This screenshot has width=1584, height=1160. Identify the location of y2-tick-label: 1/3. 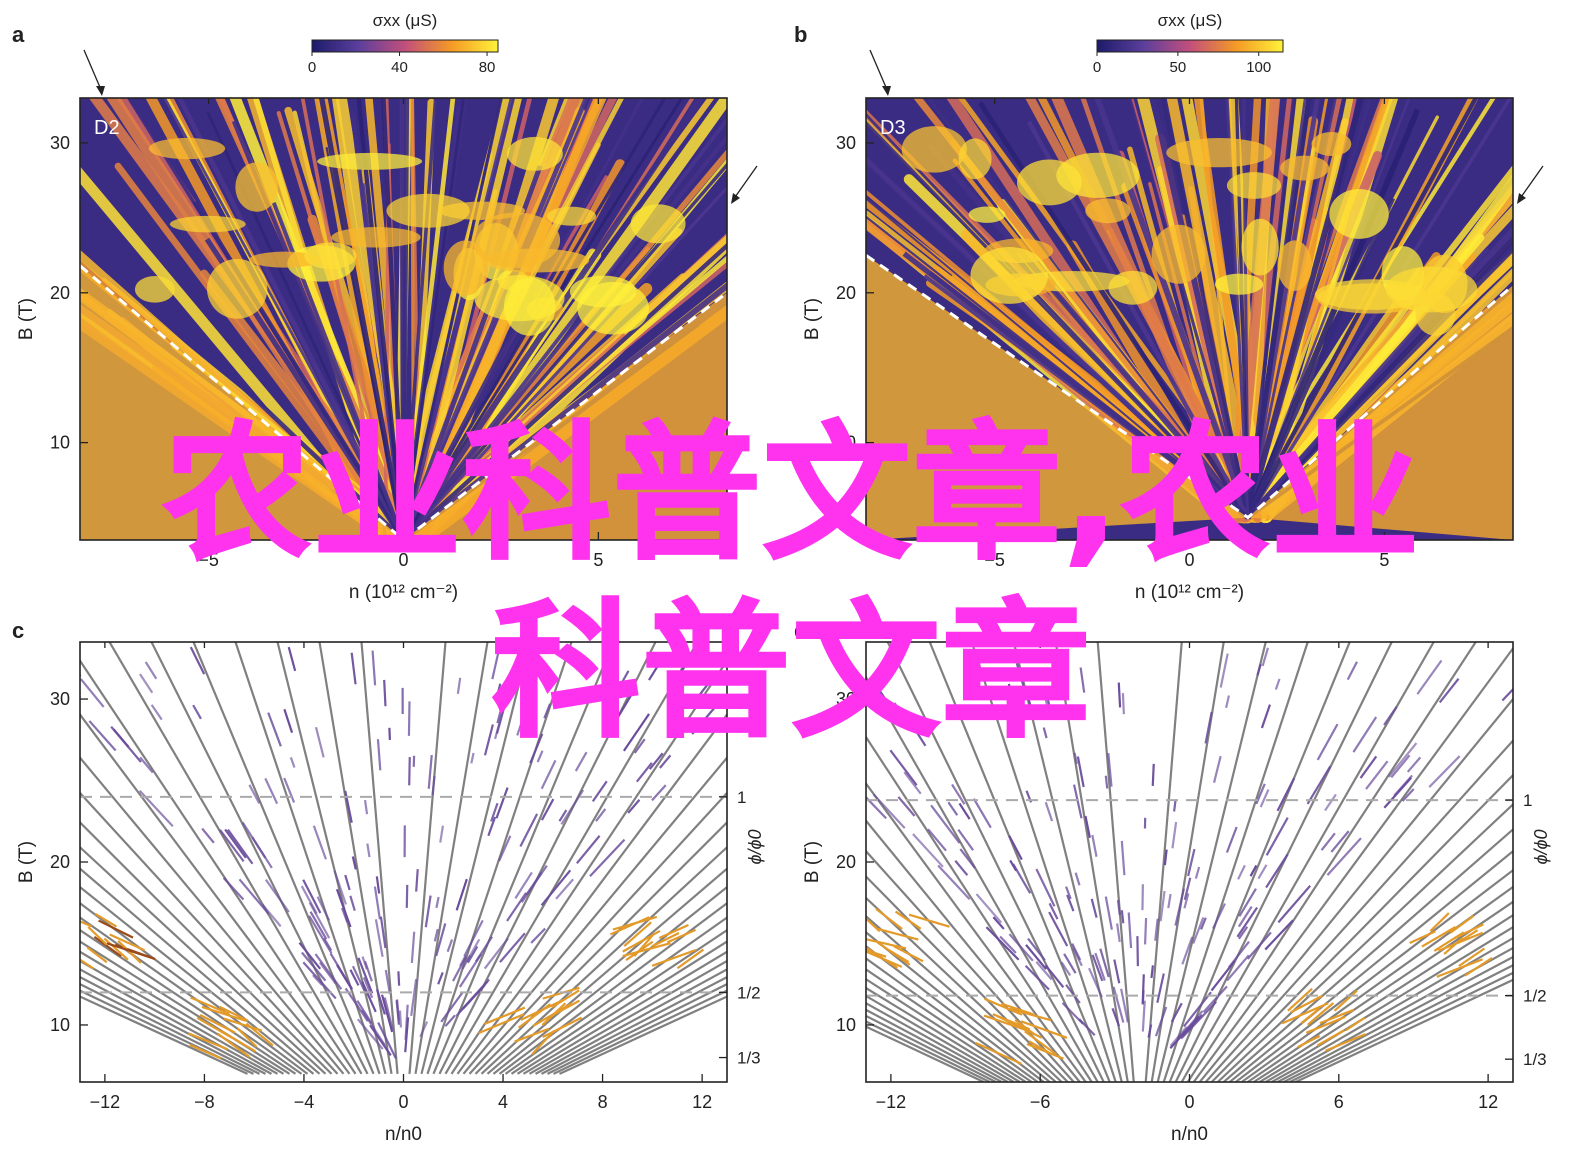
(749, 1058).